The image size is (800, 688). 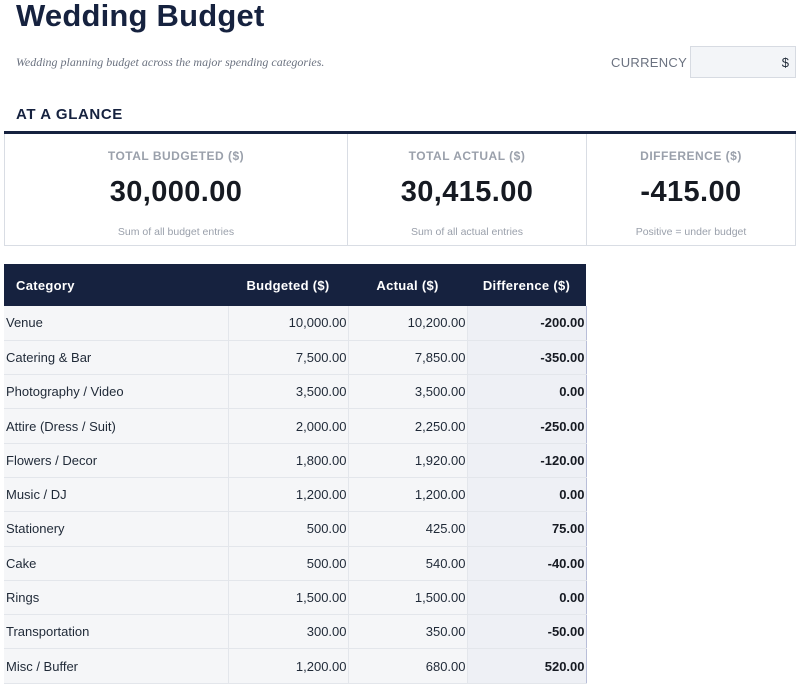 I want to click on column-header-category: Category, so click(x=116, y=285).